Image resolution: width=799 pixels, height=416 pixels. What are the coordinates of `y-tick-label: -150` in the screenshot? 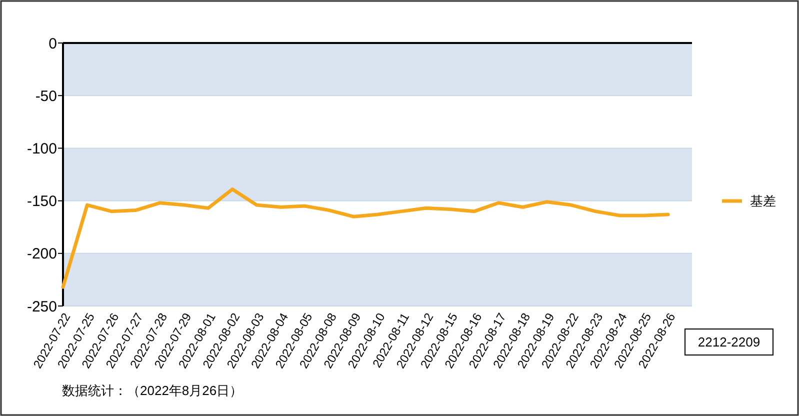 It's located at (41, 201).